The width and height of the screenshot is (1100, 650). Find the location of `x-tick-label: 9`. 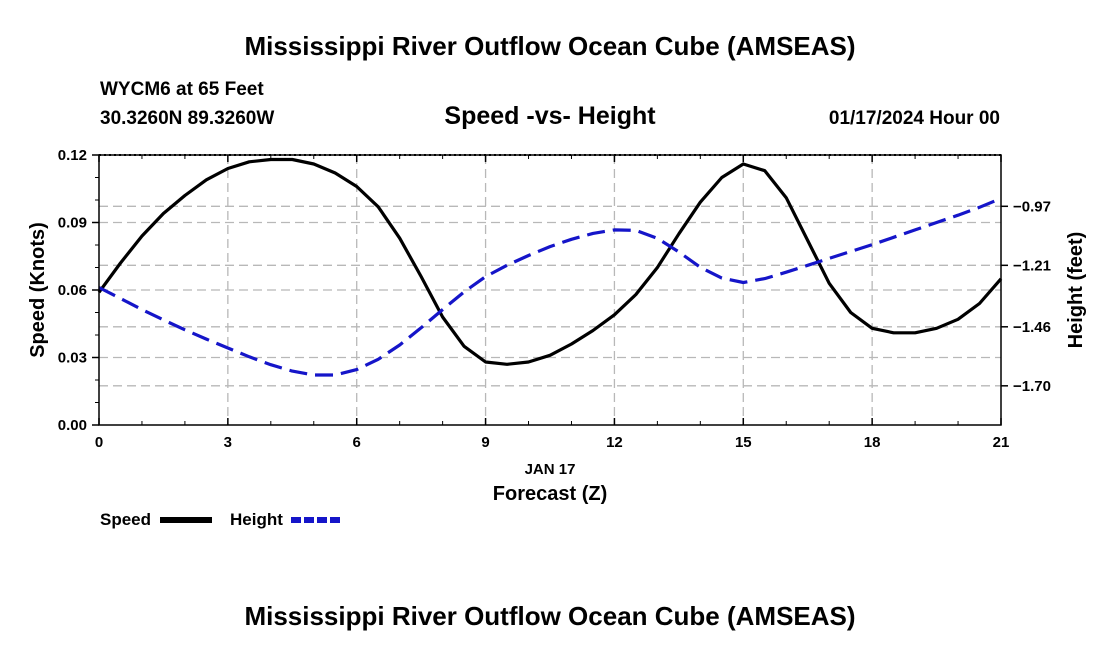

x-tick-label: 9 is located at coordinates (485, 442).